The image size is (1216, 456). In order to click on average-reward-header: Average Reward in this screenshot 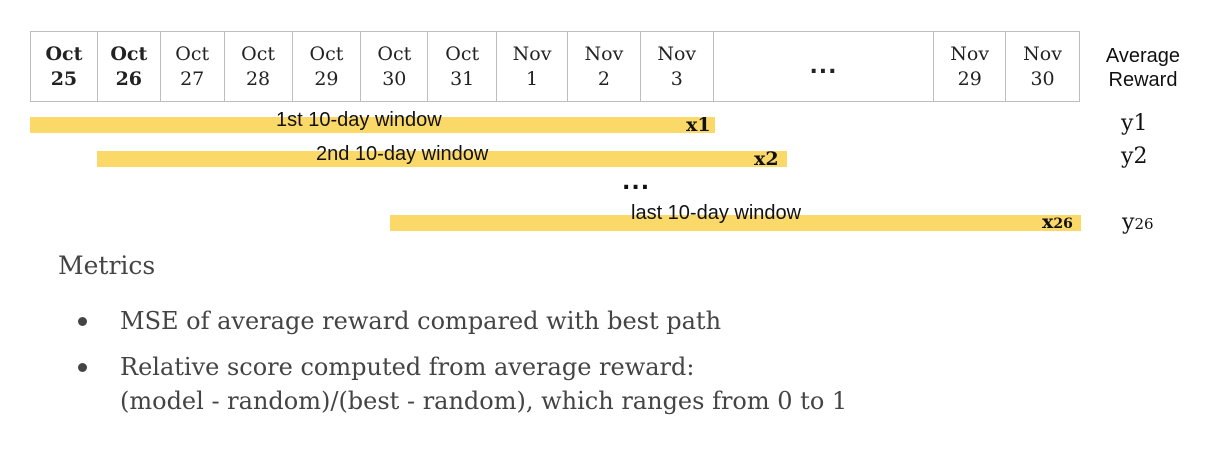, I will do `click(1143, 68)`.